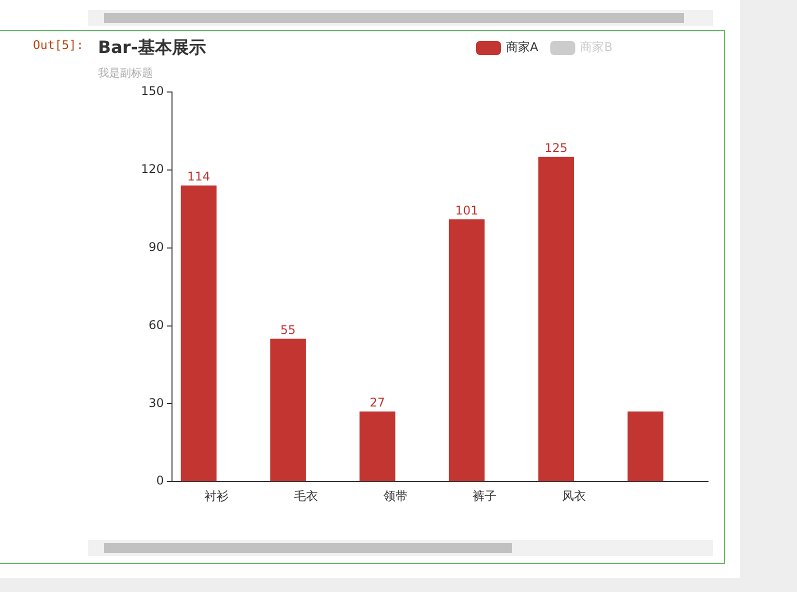 This screenshot has width=797, height=592. Describe the element at coordinates (466, 210) in the screenshot. I see `data-label: 101` at that location.